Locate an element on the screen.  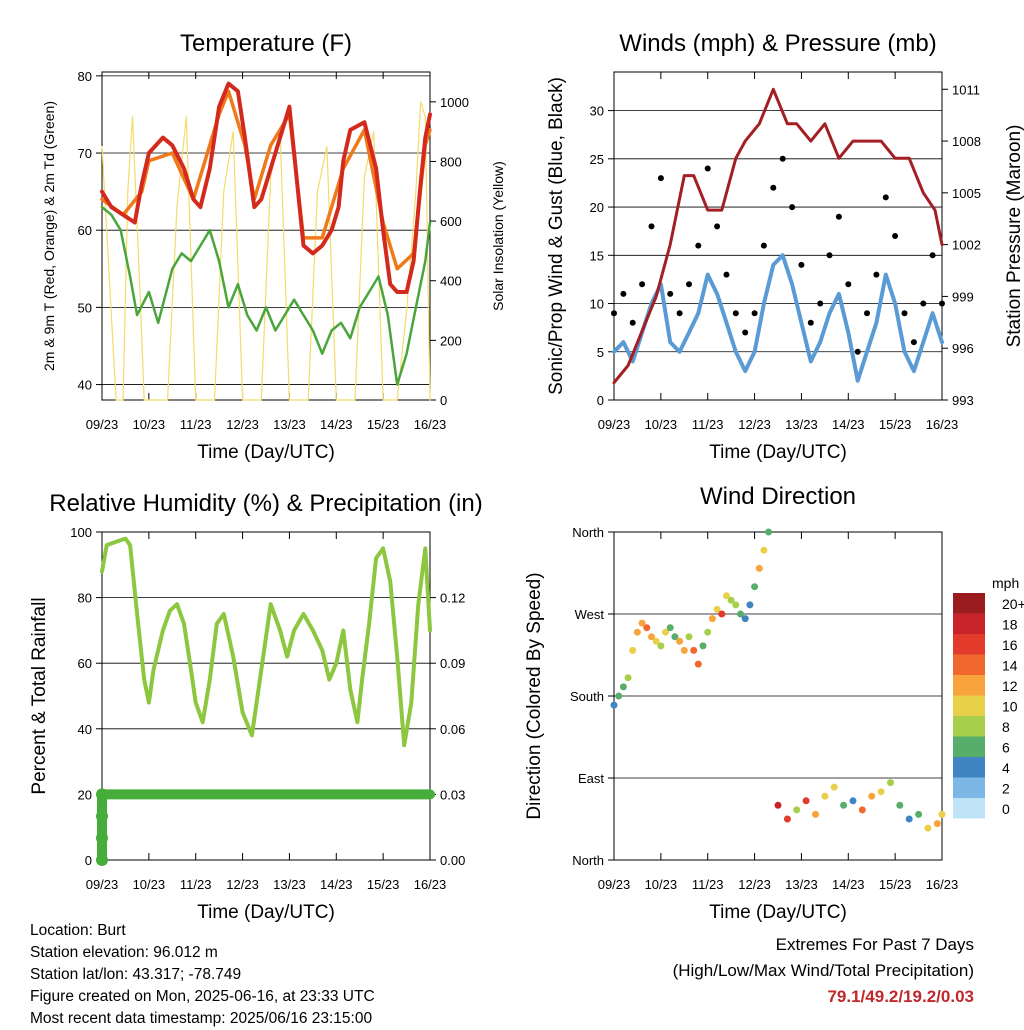
y-tick-label-right: 993 is located at coordinates (963, 400).